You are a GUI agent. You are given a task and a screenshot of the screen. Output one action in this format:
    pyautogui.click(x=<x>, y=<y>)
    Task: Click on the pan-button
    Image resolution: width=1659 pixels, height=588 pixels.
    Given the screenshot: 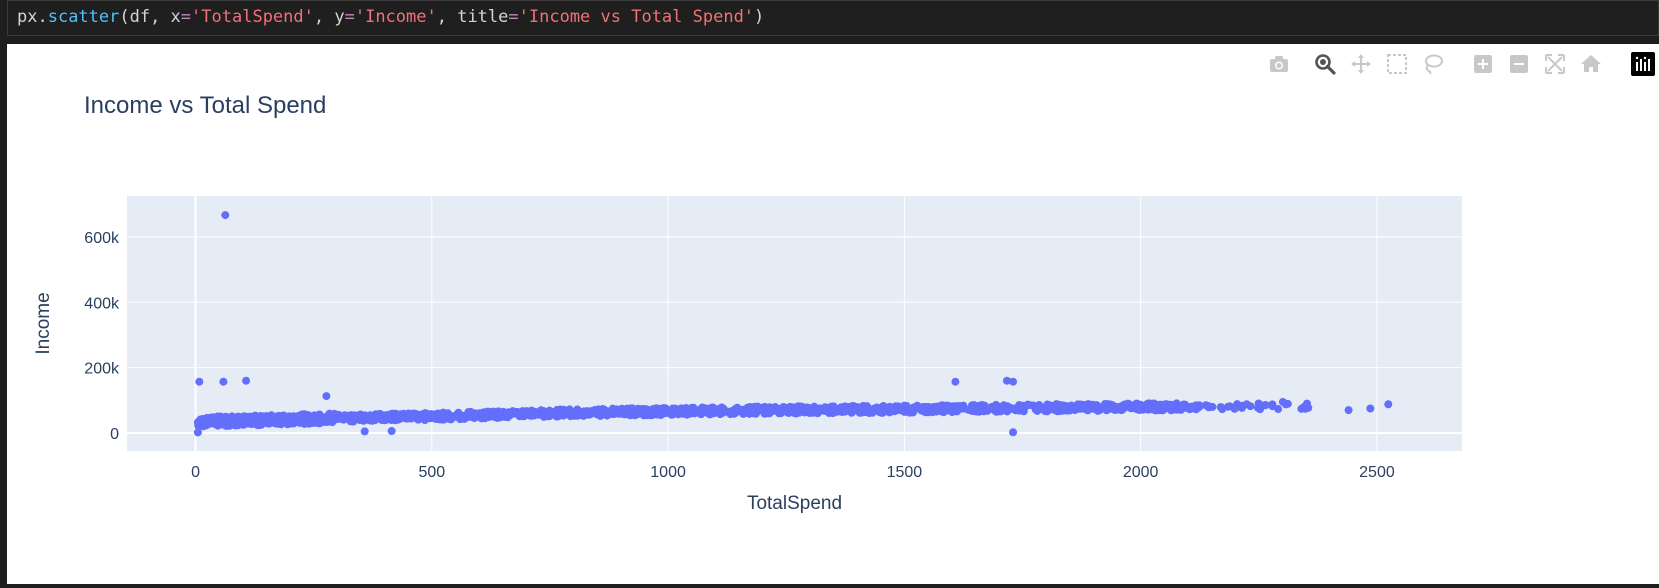 What is the action you would take?
    pyautogui.click(x=1361, y=64)
    